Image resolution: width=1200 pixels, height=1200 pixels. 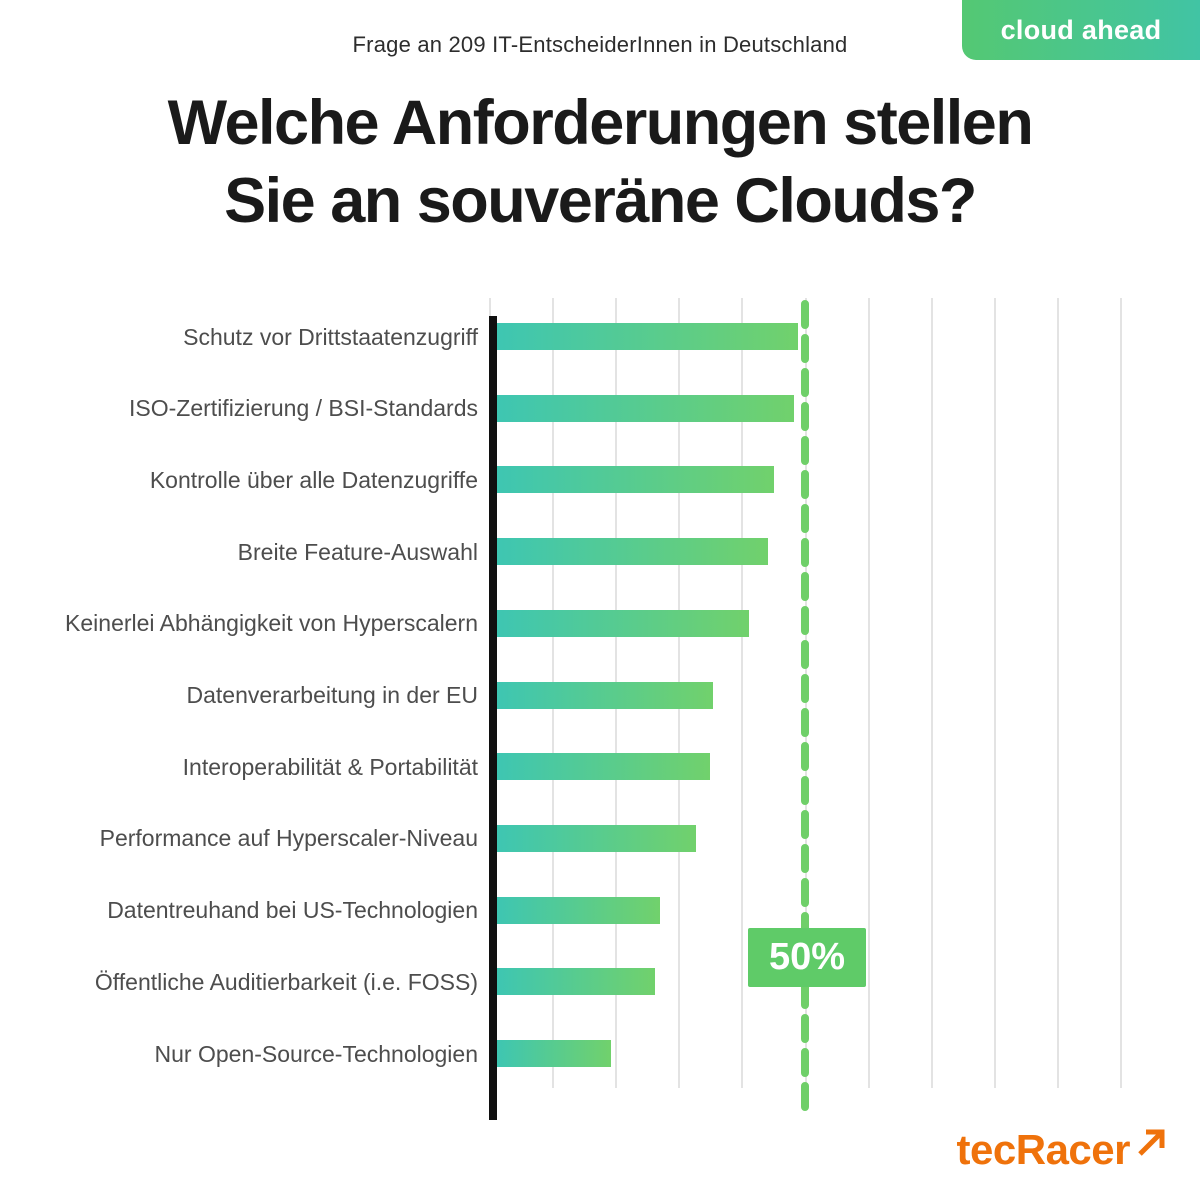 I want to click on tecracer-logo: tecRacer, so click(x=1061, y=1150).